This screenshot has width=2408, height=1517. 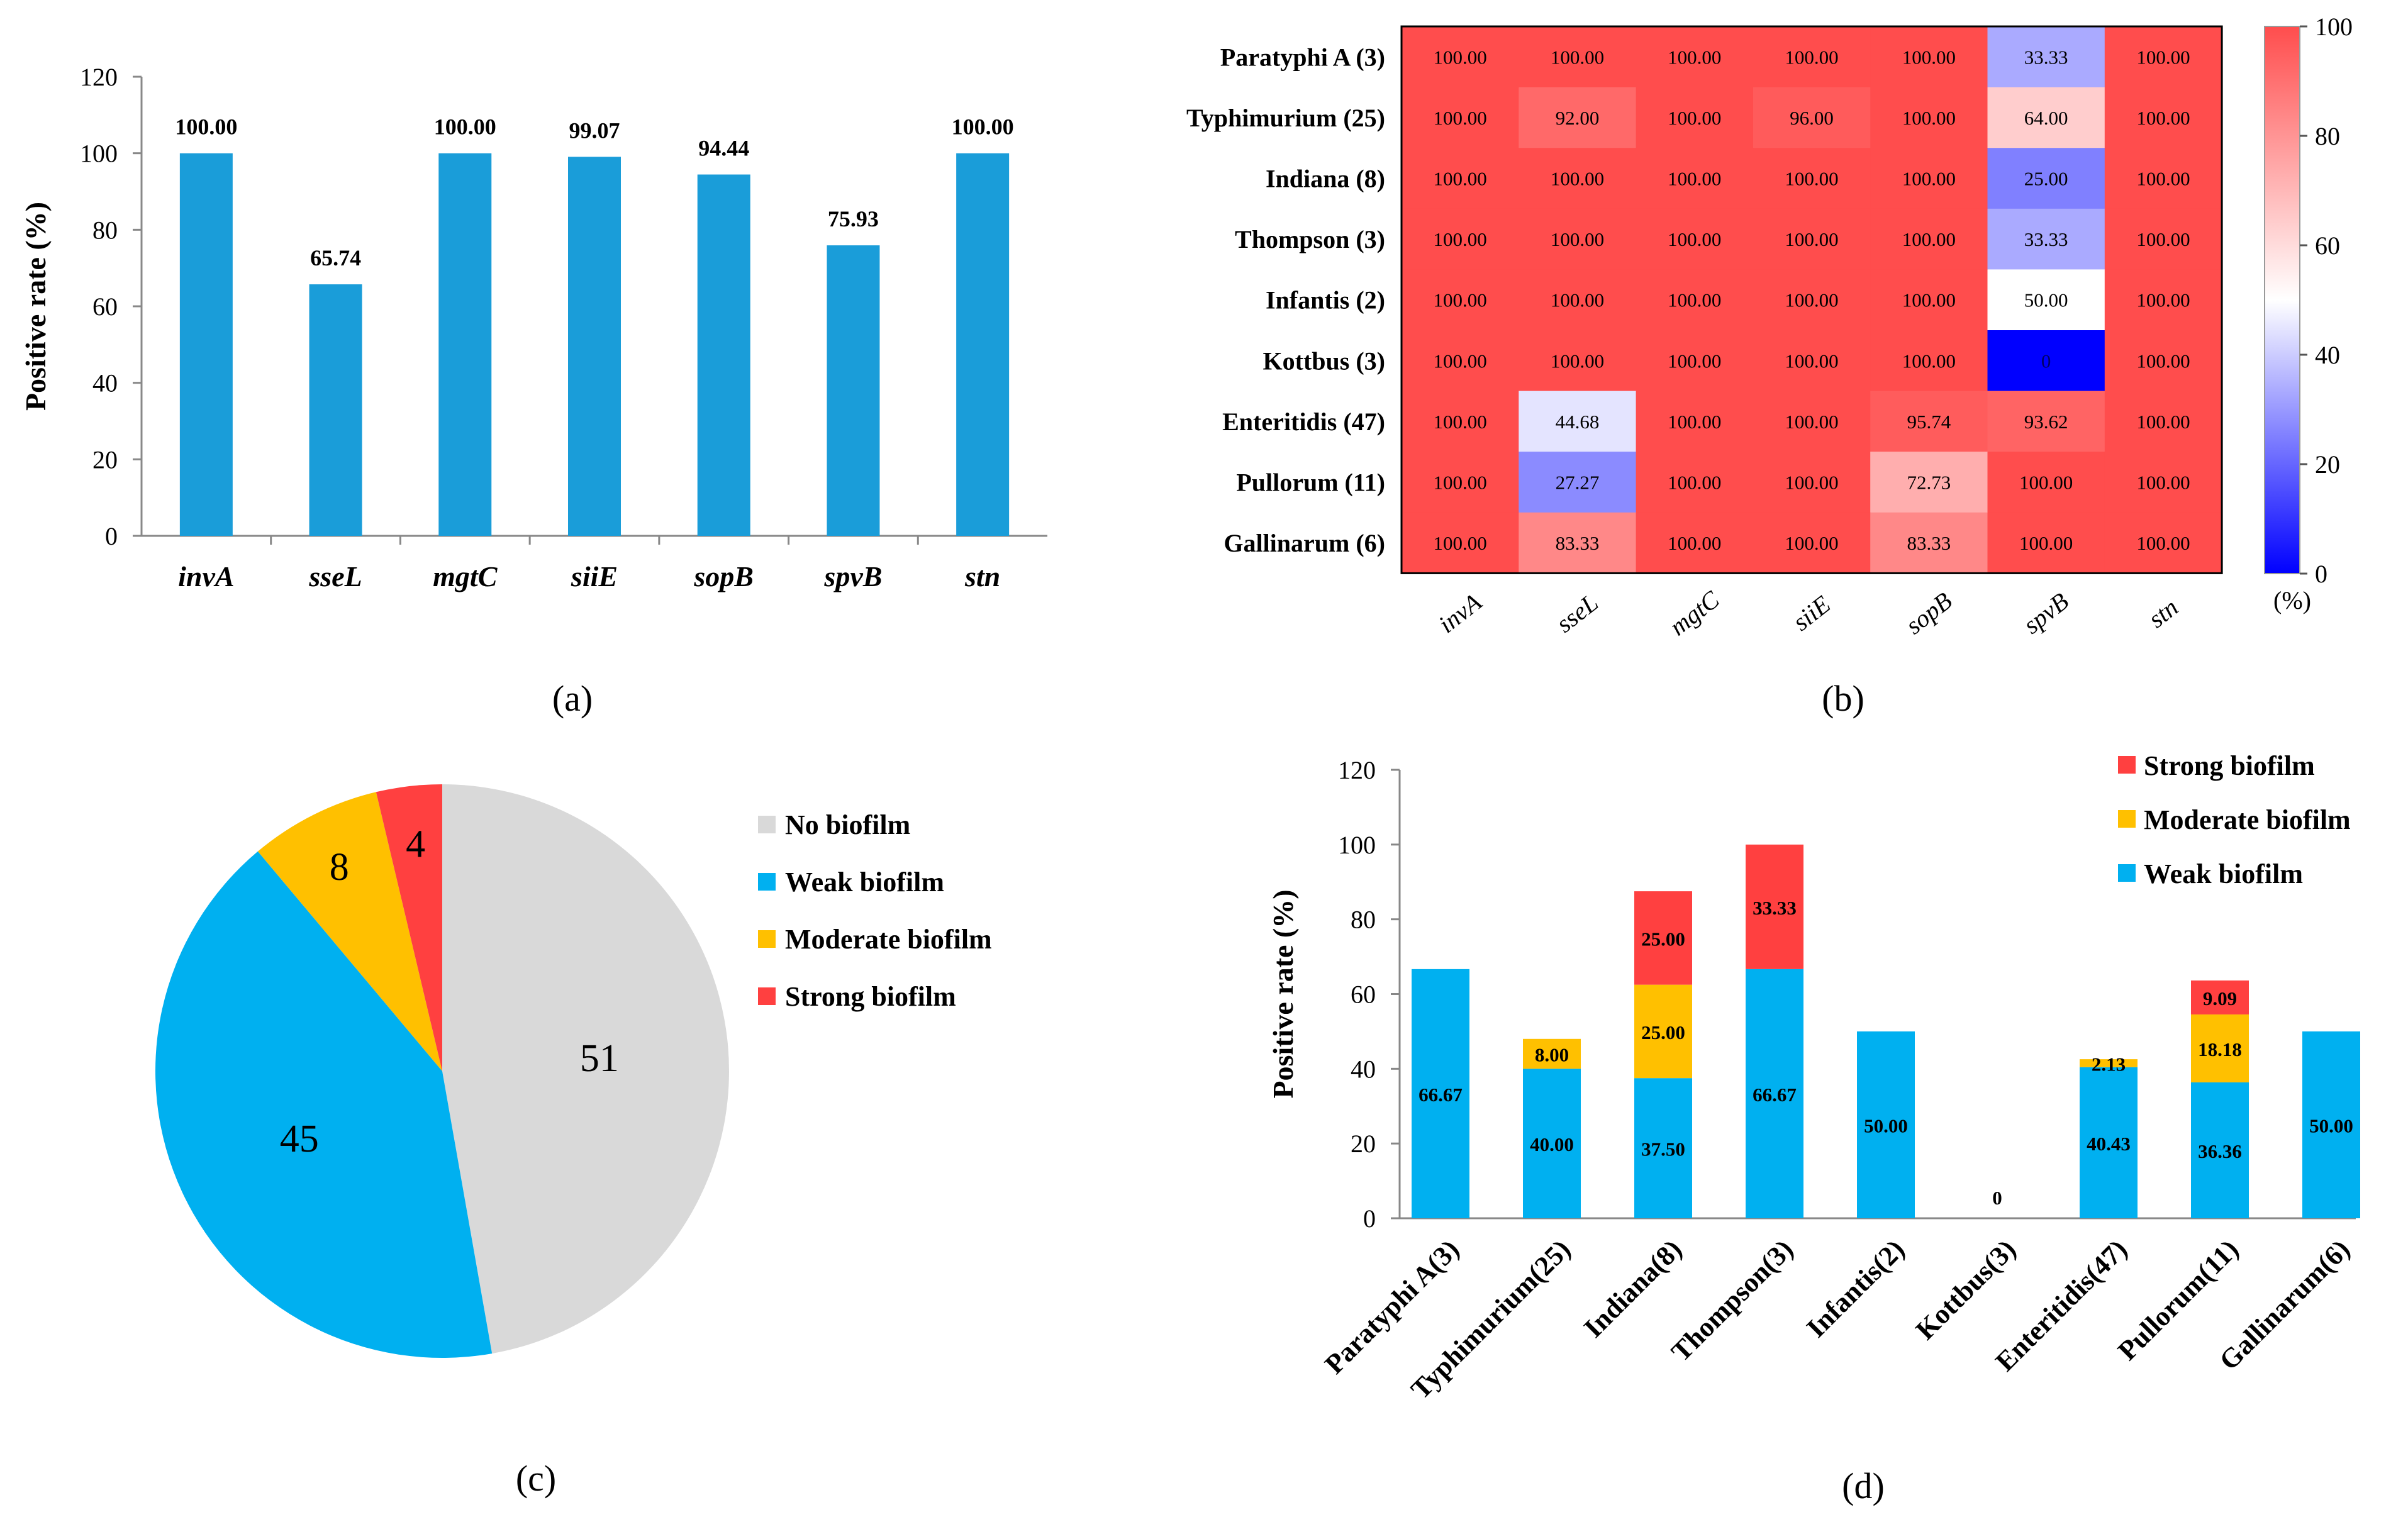 I want to click on bar-segment-label: 8.00, so click(x=1552, y=1055).